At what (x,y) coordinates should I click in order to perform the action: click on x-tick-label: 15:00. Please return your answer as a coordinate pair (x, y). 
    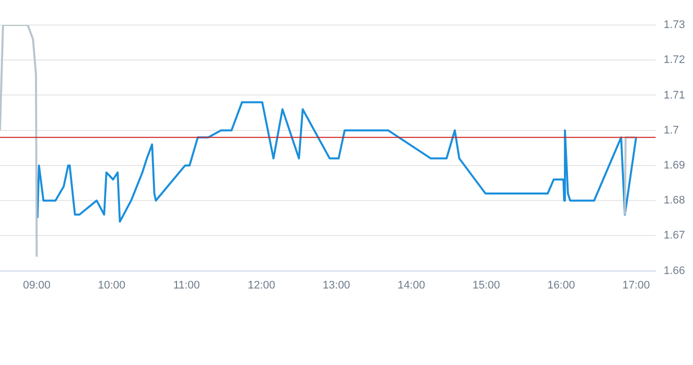
    Looking at the image, I should click on (486, 285).